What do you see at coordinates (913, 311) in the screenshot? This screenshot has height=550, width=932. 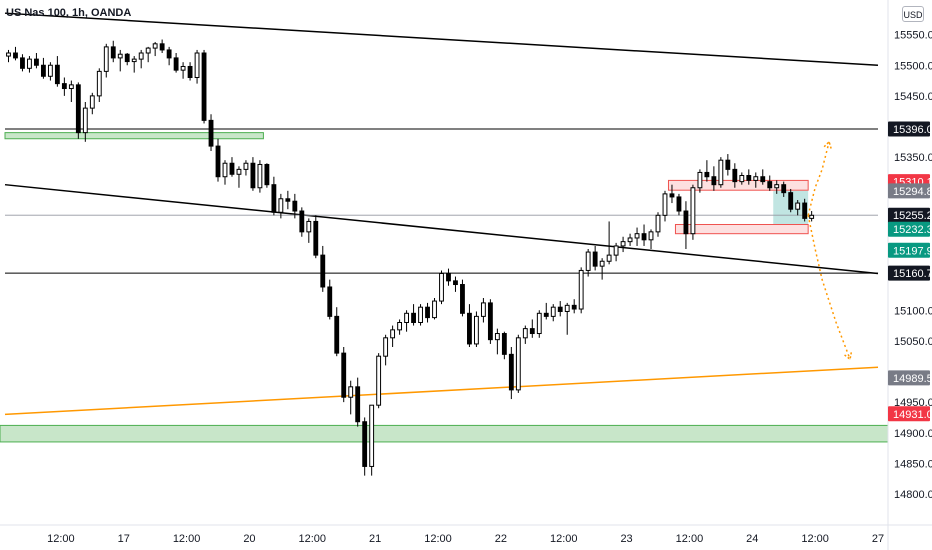 I see `y-tick-label: 15100.0` at bounding box center [913, 311].